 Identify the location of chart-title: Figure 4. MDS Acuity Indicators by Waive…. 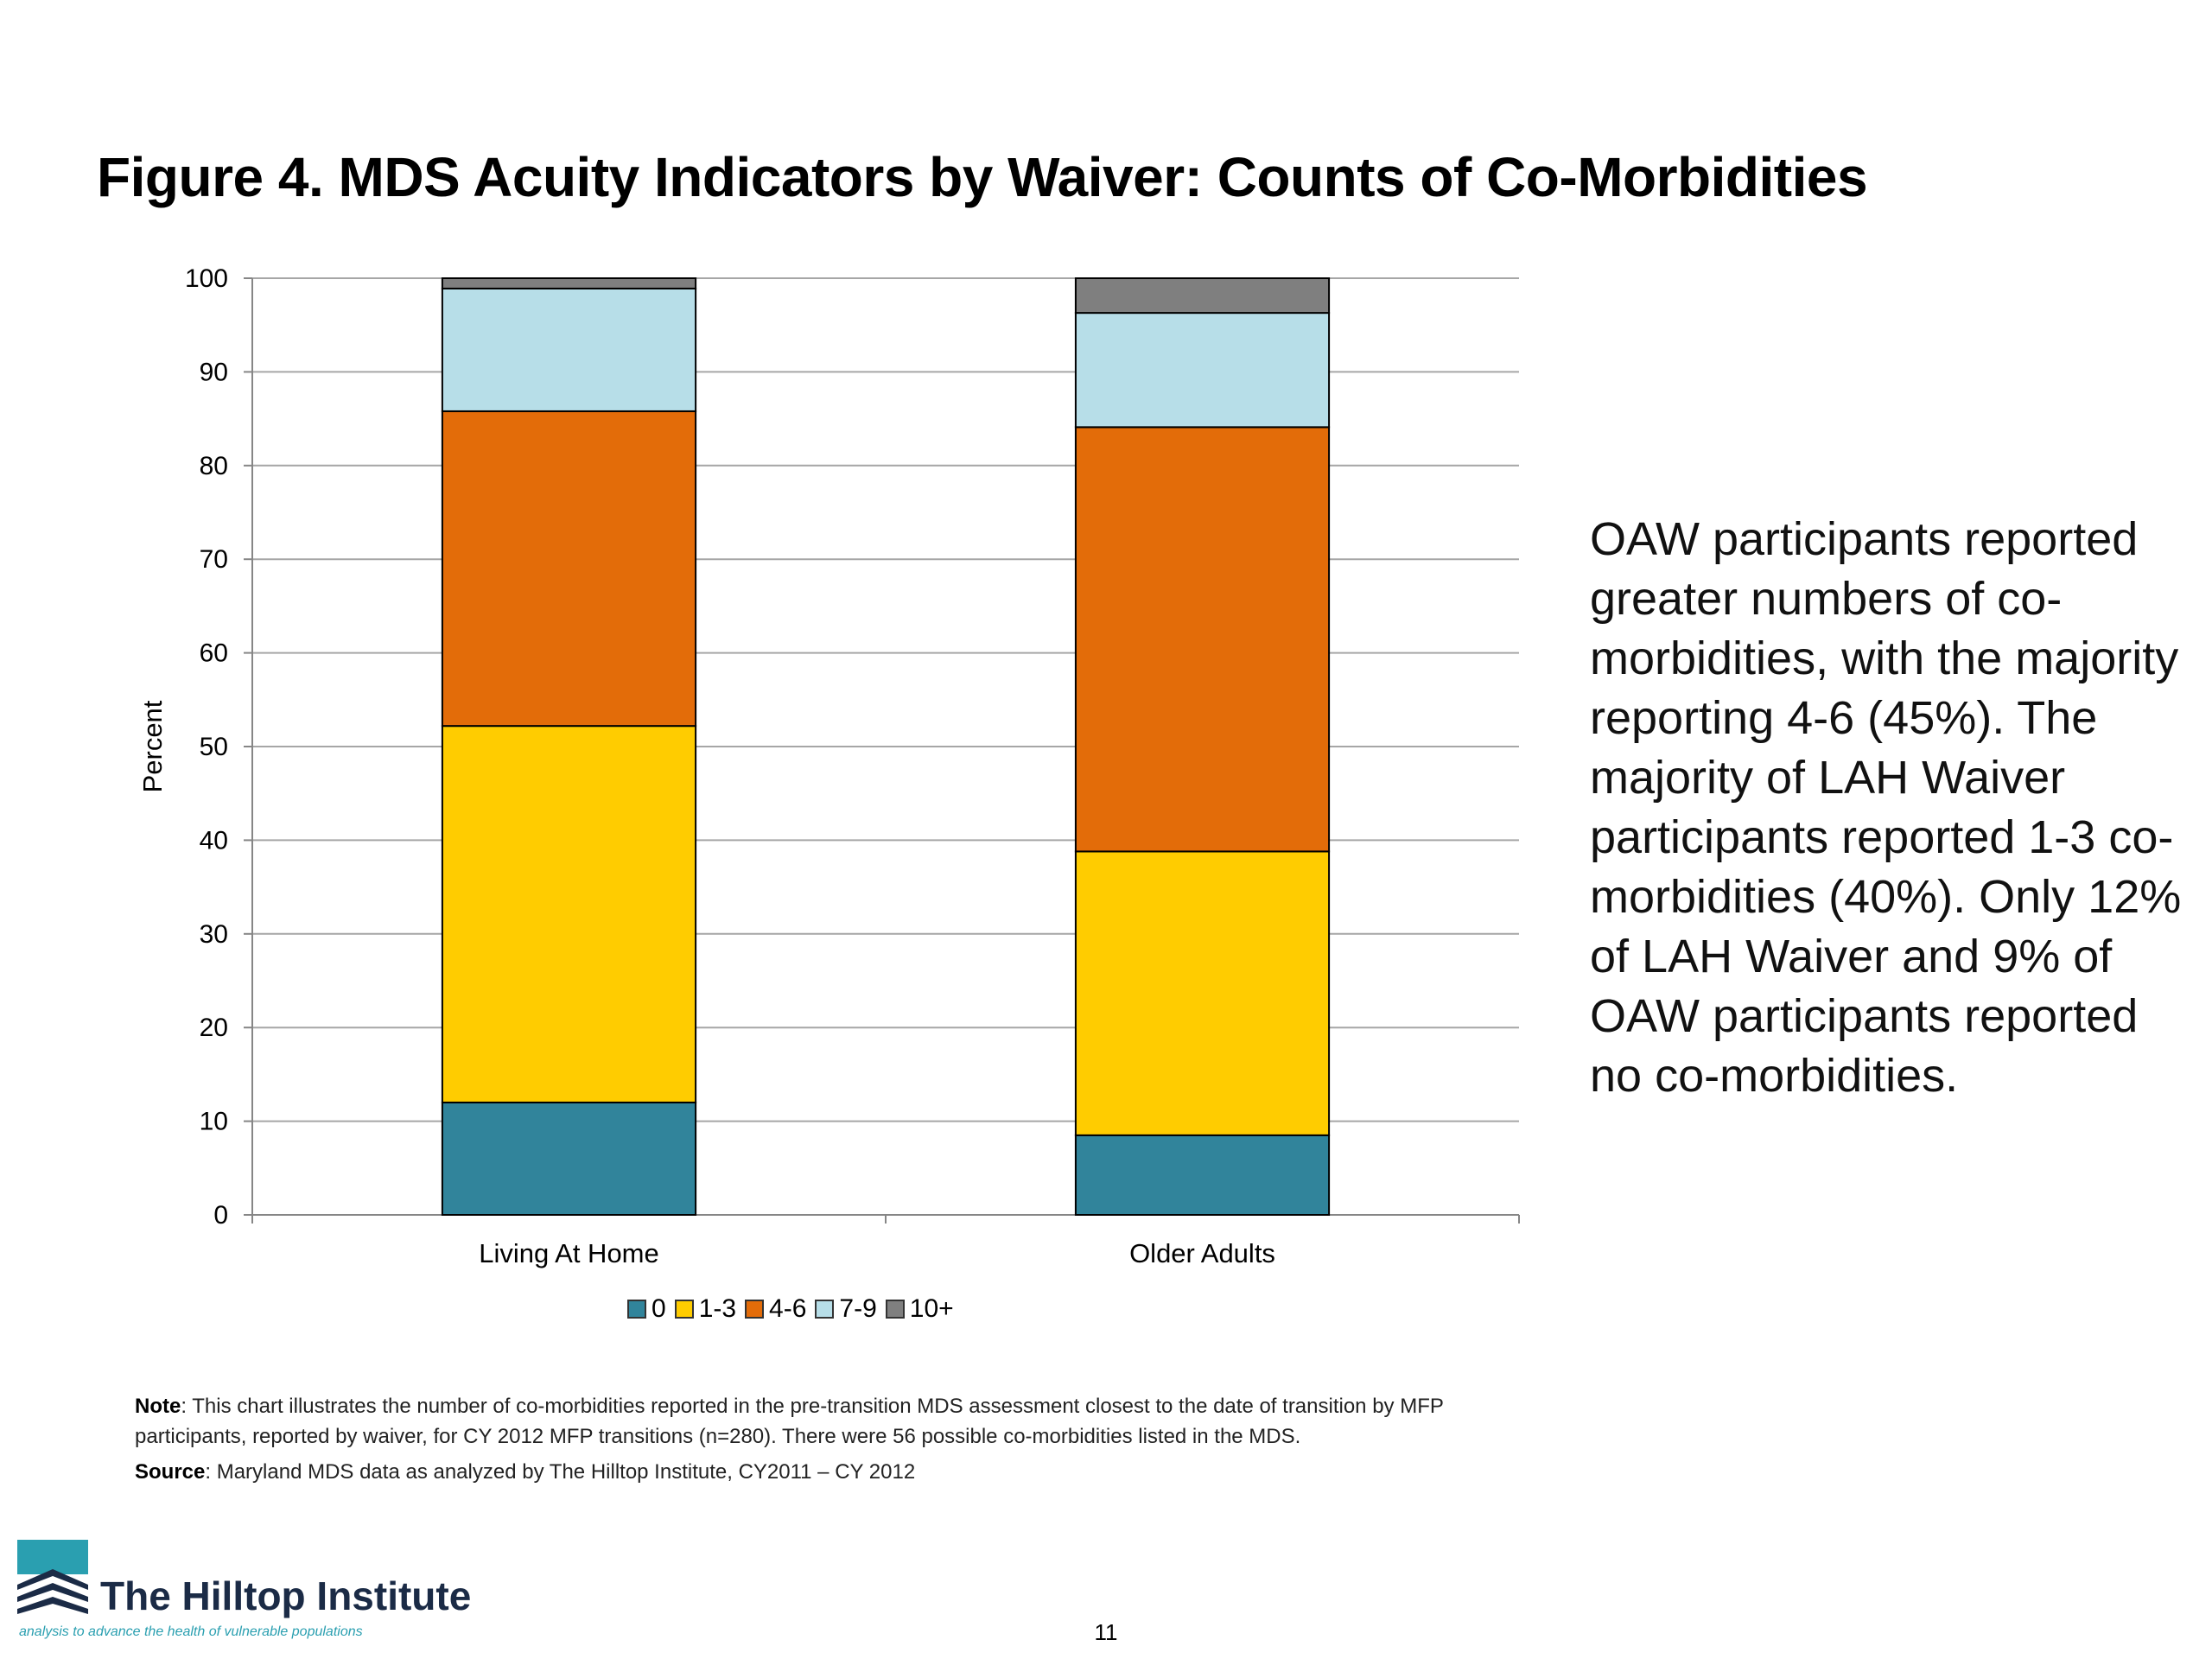
(982, 177).